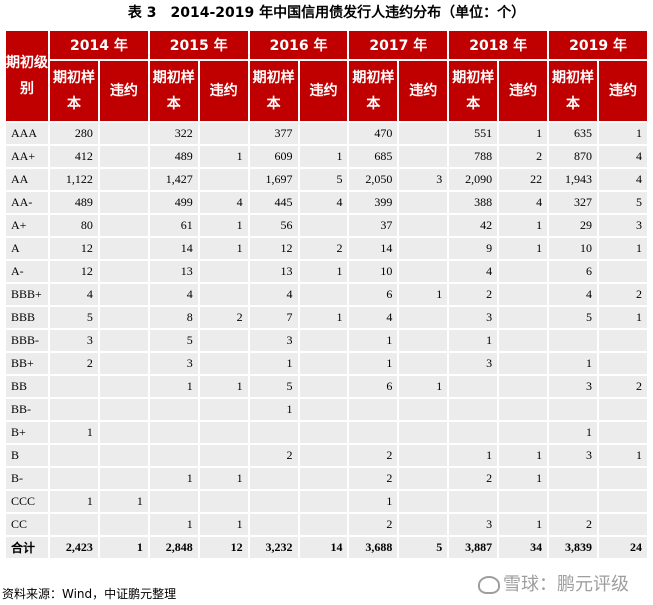 This screenshot has width=653, height=605. What do you see at coordinates (27, 294) in the screenshot?
I see `grade-label: BBB+` at bounding box center [27, 294].